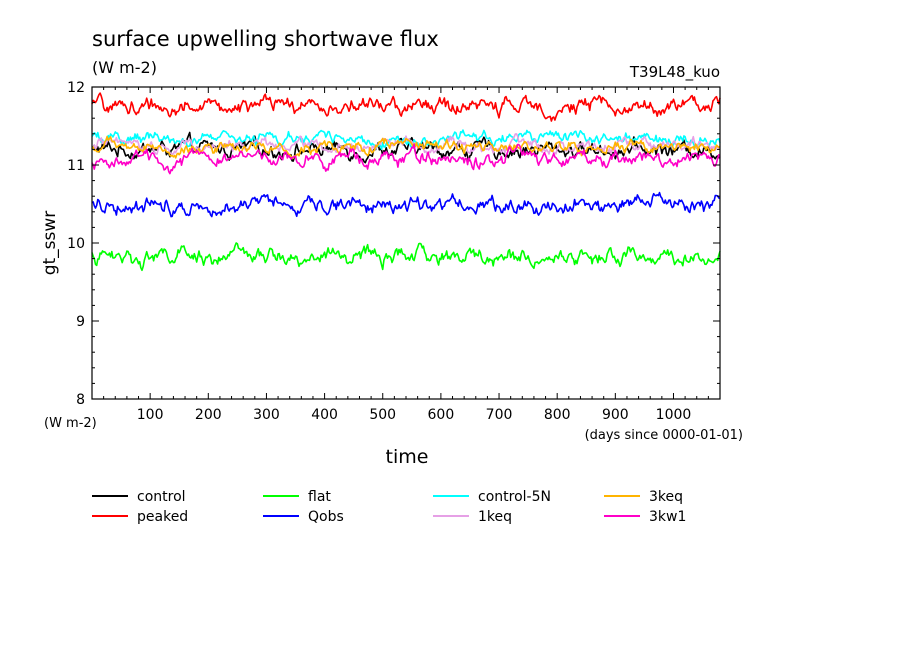 The width and height of the screenshot is (904, 654). Describe the element at coordinates (76, 166) in the screenshot. I see `y-tick-label: 11` at that location.